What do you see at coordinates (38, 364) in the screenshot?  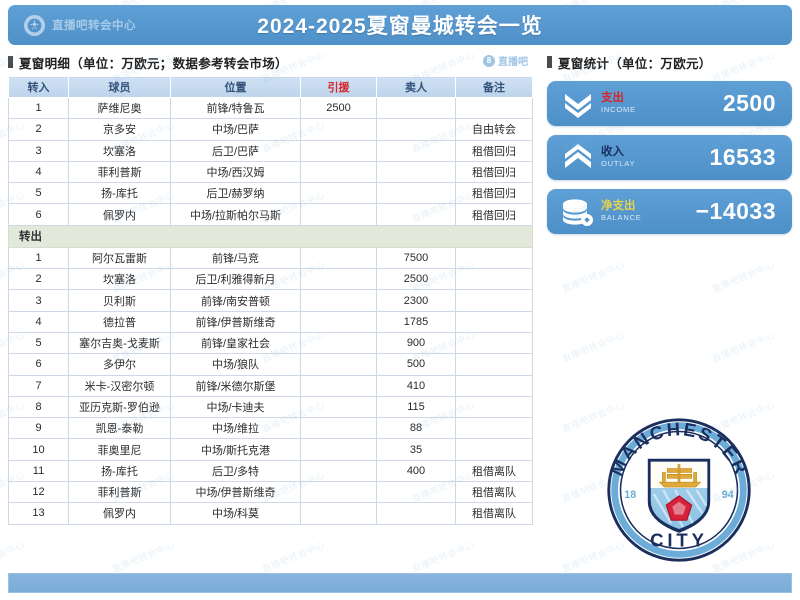 I see `cell-no: 6` at bounding box center [38, 364].